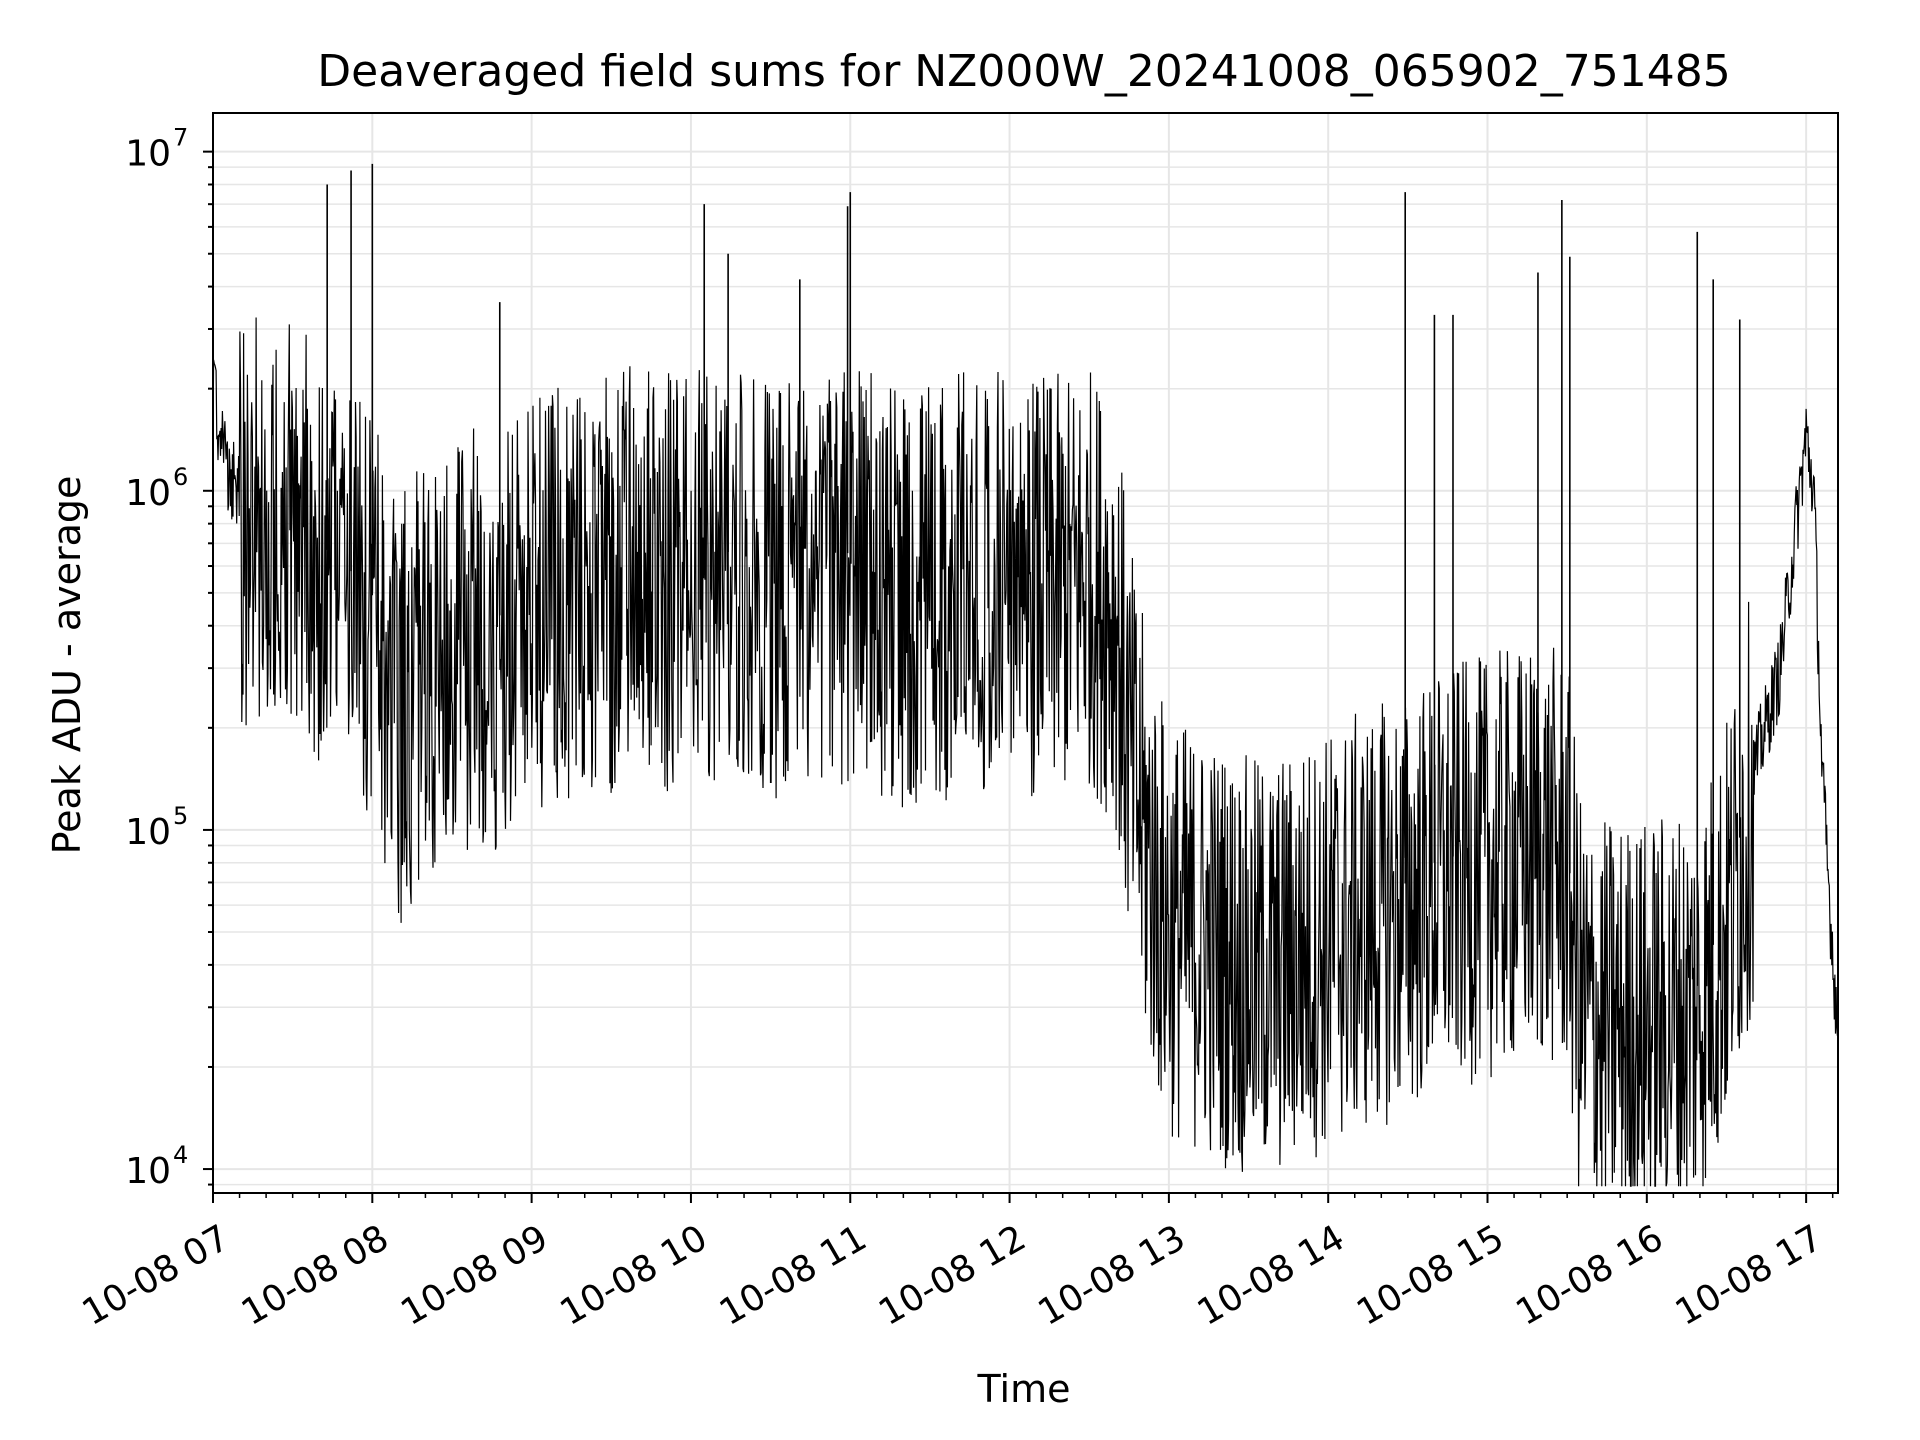 The image size is (1920, 1440). What do you see at coordinates (1271, 1275) in the screenshot?
I see `x-tick-label: 10-08 14` at bounding box center [1271, 1275].